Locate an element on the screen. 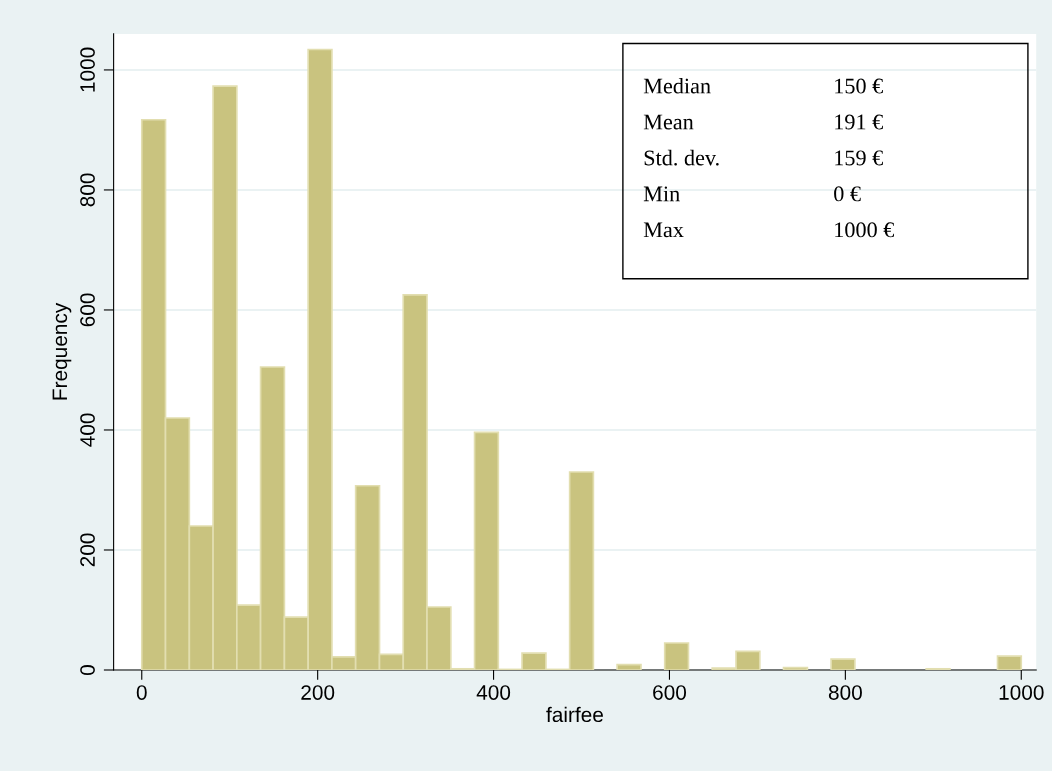 This screenshot has width=1052, height=771. y-tick-label: 1000 is located at coordinates (87, 69).